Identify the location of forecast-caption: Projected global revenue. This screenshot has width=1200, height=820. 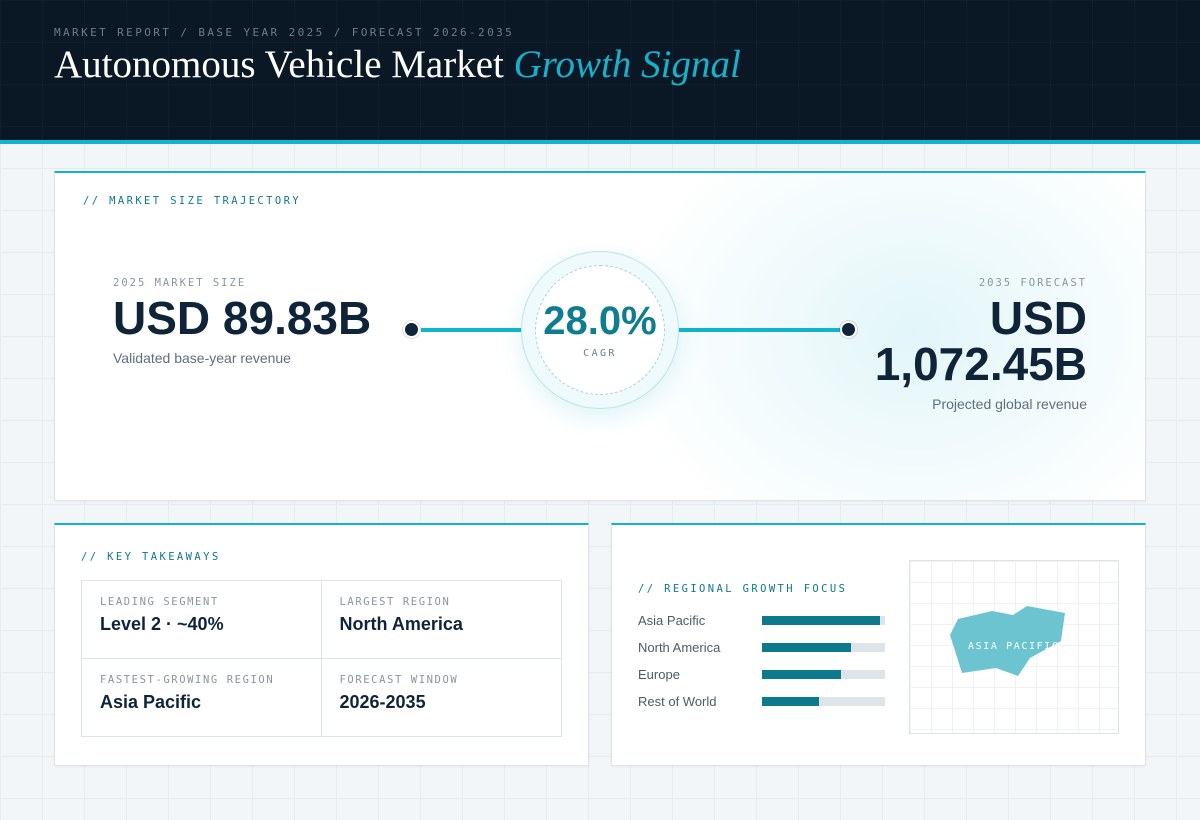
(1009, 404).